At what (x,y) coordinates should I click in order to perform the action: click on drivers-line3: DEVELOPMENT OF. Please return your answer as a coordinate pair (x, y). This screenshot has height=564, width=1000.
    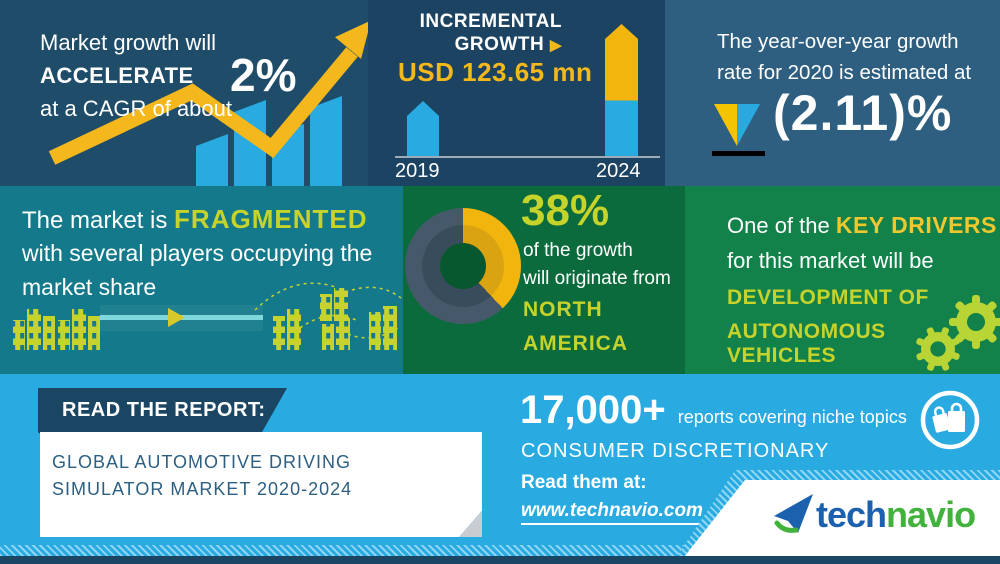
    Looking at the image, I should click on (828, 297).